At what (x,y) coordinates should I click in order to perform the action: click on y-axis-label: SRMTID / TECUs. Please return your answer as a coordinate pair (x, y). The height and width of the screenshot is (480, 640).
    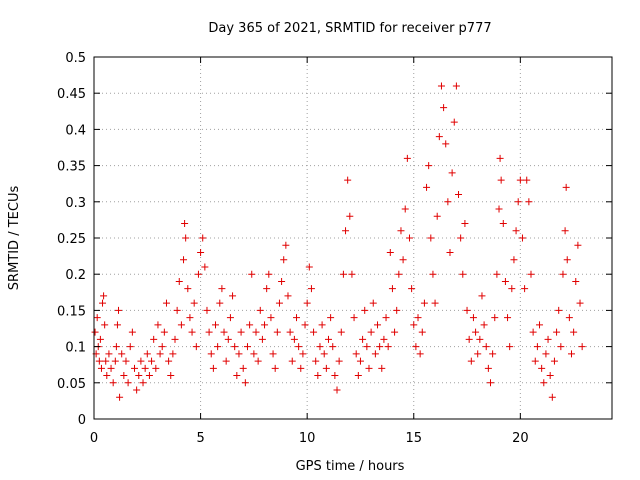
    Looking at the image, I should click on (14, 238).